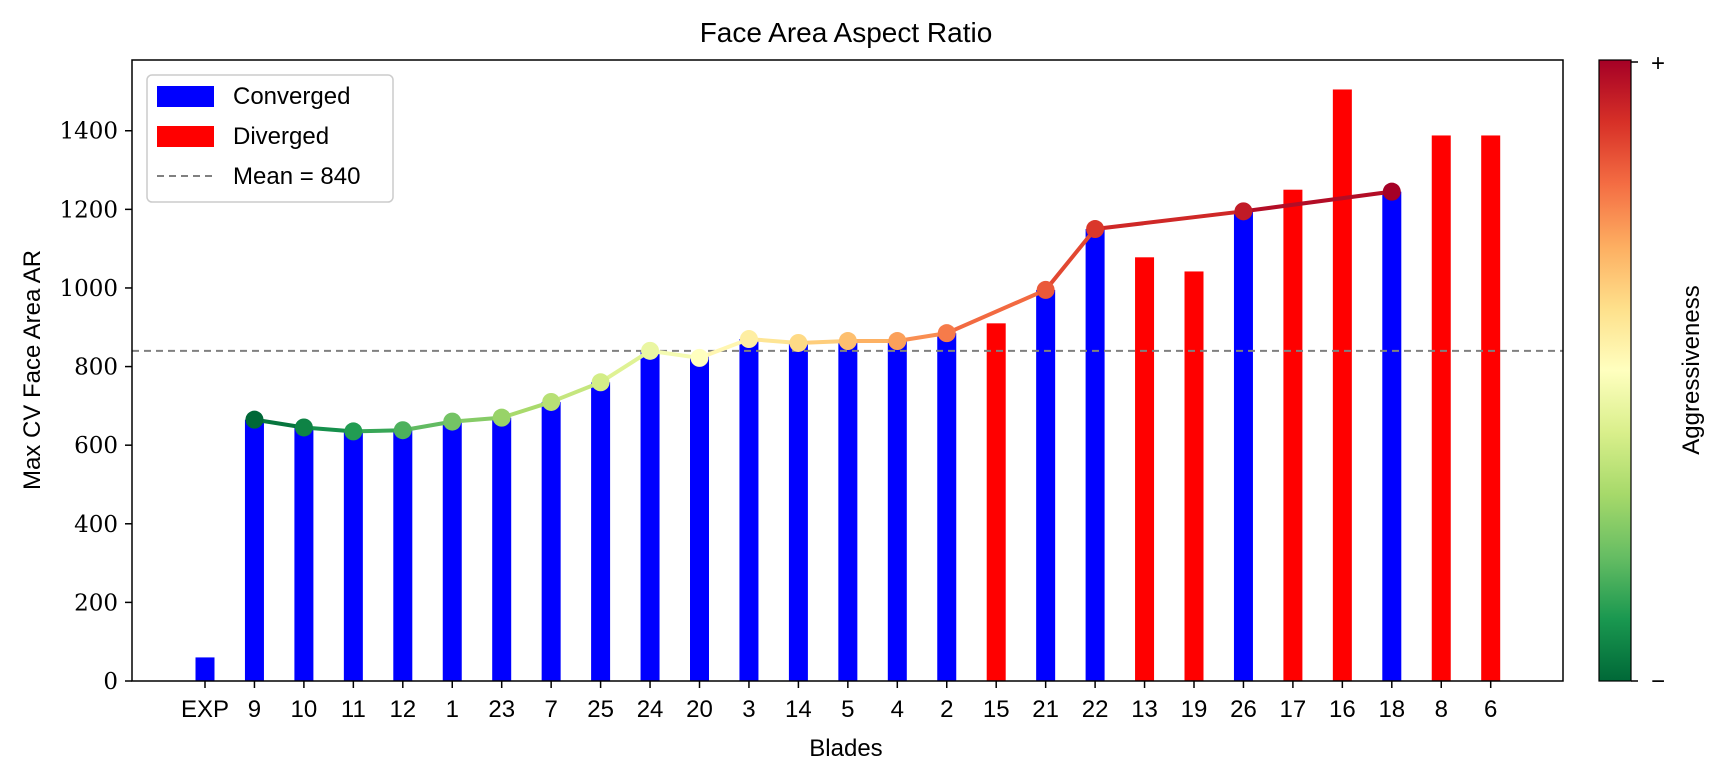 The image size is (1715, 780). I want to click on x-tick-label-20: 20, so click(699, 709).